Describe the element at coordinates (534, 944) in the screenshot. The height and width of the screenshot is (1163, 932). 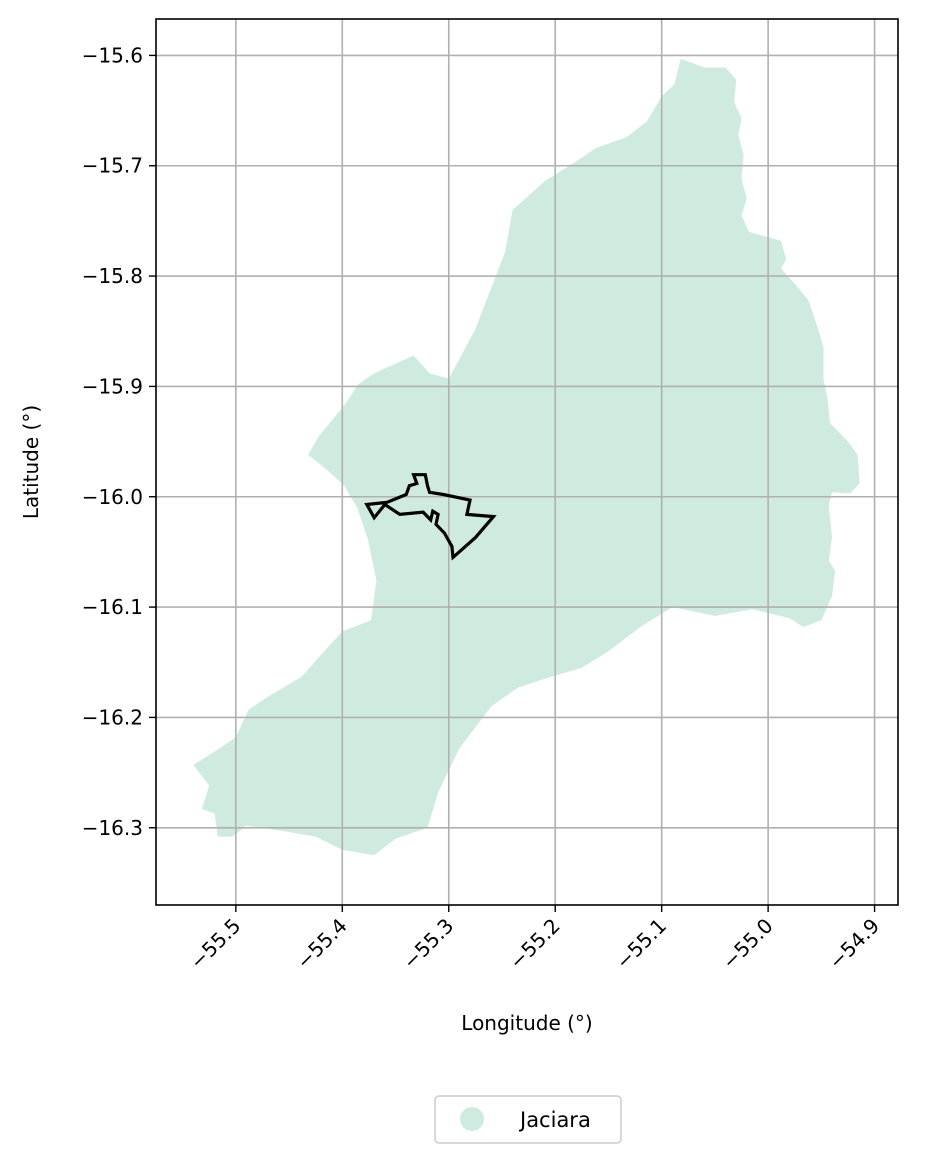
I see `x-tick-label: −55.2` at that location.